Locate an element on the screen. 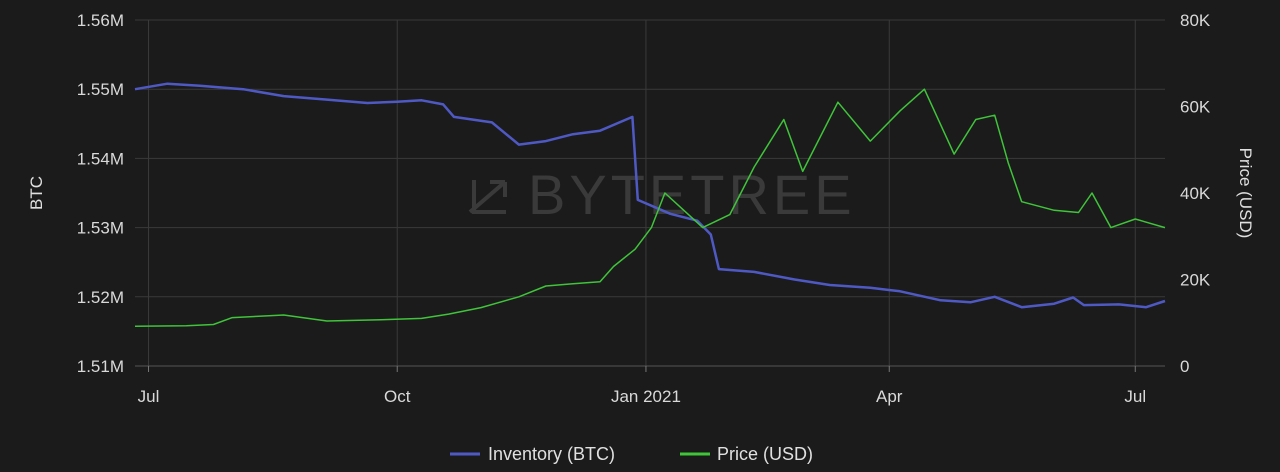 This screenshot has height=472, width=1280. legend-label-price: Price (USD) is located at coordinates (765, 454).